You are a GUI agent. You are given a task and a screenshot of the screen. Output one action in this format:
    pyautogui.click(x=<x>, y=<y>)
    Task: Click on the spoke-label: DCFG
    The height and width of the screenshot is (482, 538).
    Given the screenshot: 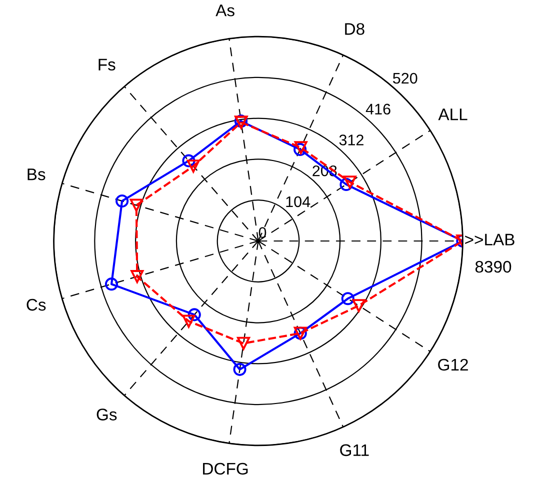 What is the action you would take?
    pyautogui.click(x=225, y=468)
    